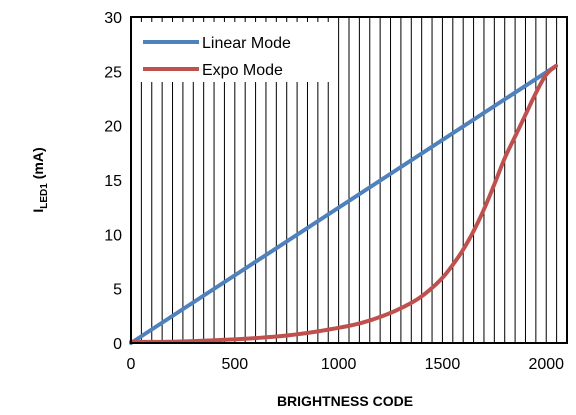 This screenshot has height=415, width=576. Describe the element at coordinates (546, 364) in the screenshot. I see `x-tick-label-2000: 2000` at that location.